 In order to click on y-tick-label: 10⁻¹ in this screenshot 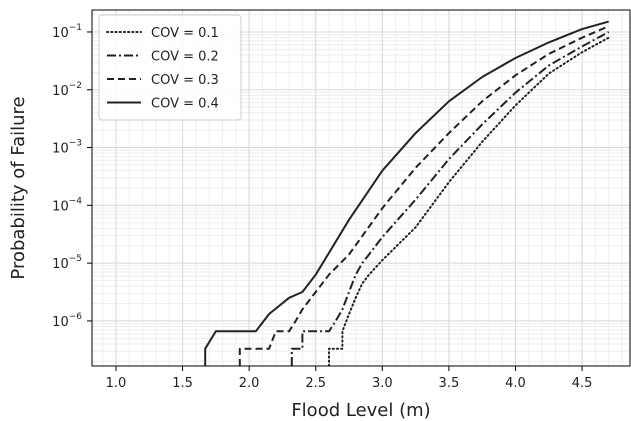, I will do `click(67, 32)`.